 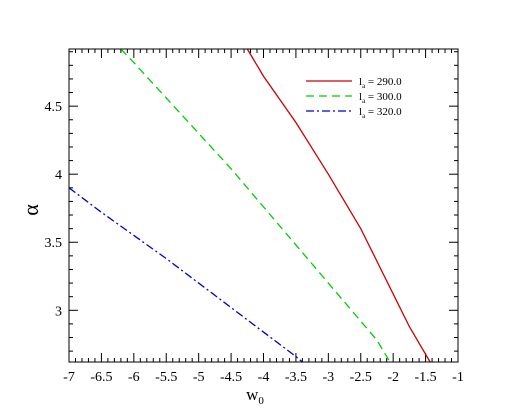 I want to click on x-tick-label: -1.5, so click(x=425, y=377).